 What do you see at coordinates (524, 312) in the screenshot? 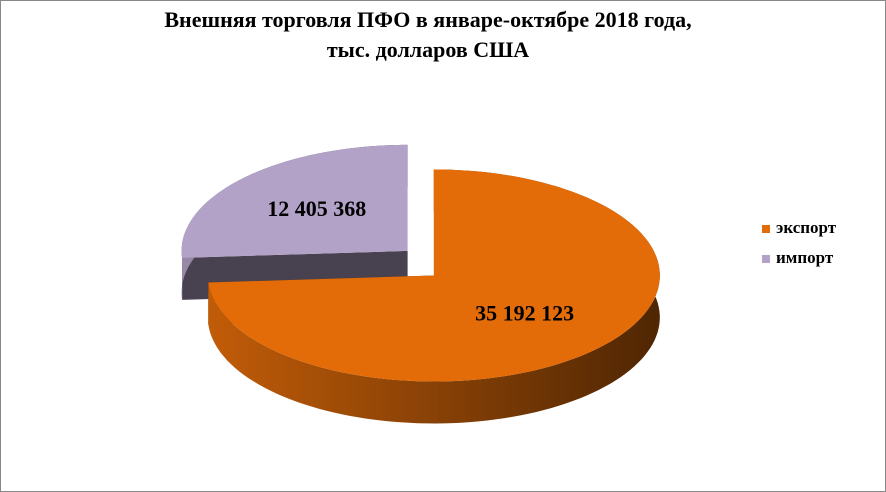
I see `data-label: 35 192 123` at bounding box center [524, 312].